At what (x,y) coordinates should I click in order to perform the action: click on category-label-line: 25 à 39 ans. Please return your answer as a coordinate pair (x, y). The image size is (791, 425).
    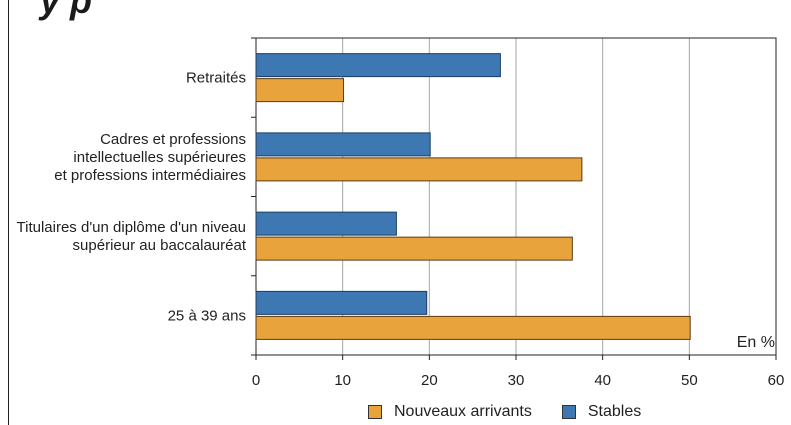
    Looking at the image, I should click on (207, 315).